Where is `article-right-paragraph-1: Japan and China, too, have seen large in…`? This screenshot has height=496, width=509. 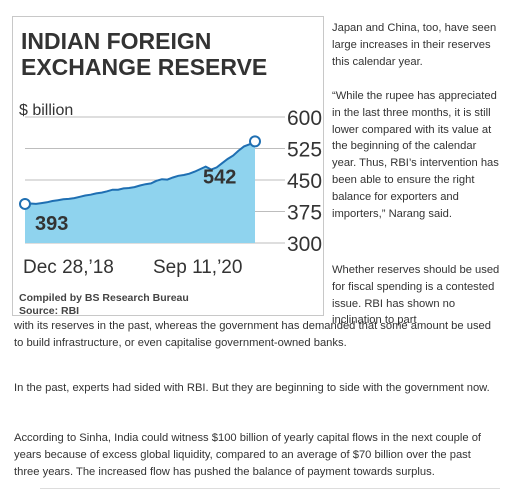
article-right-paragraph-1: Japan and China, too, have seen large in… is located at coordinates (414, 45).